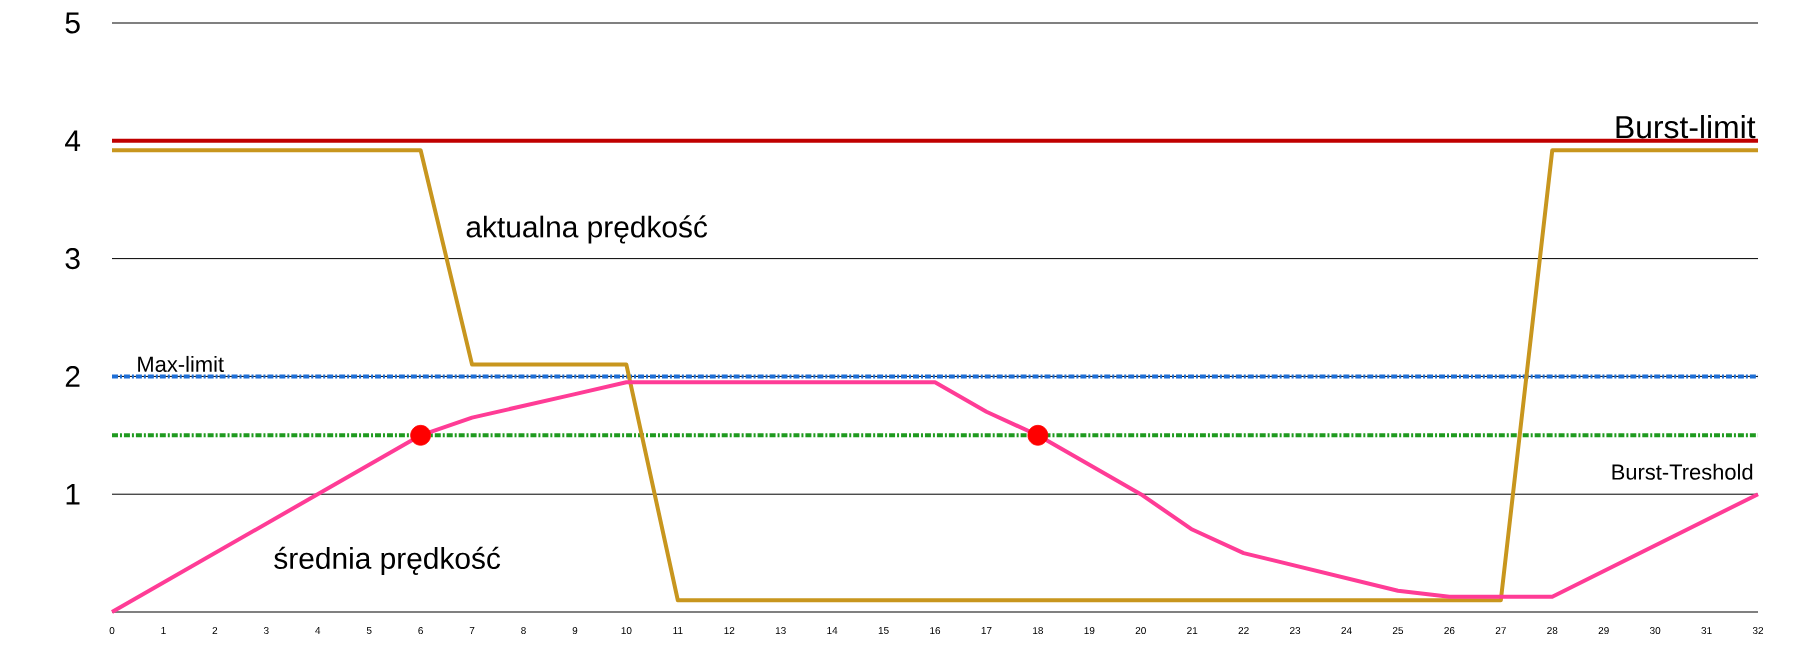  I want to click on x-tick-label: 17, so click(986, 630).